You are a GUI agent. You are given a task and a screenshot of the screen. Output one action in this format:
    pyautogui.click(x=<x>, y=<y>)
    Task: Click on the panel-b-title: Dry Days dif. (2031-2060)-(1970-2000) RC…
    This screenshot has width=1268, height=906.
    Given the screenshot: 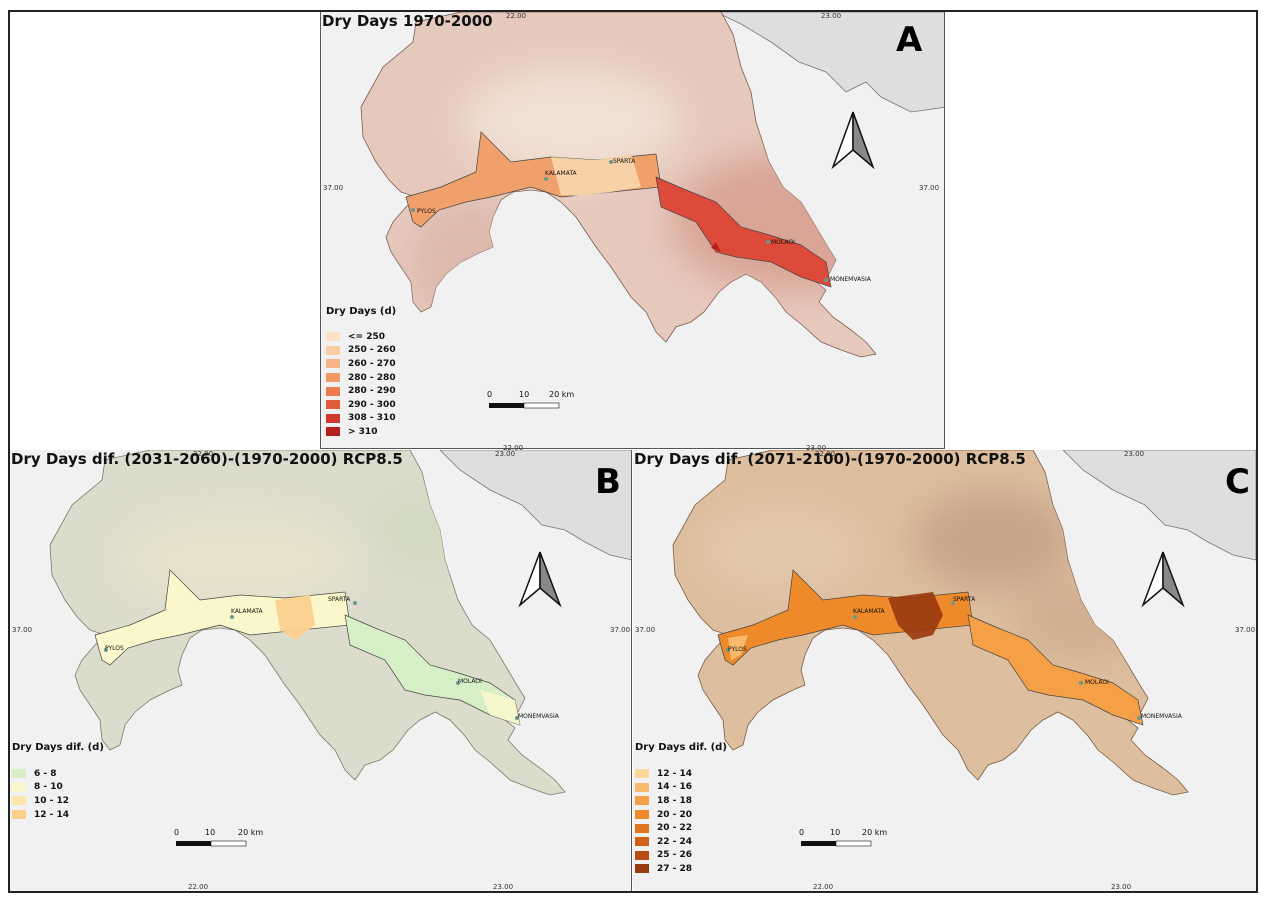 What is the action you would take?
    pyautogui.click(x=207, y=459)
    